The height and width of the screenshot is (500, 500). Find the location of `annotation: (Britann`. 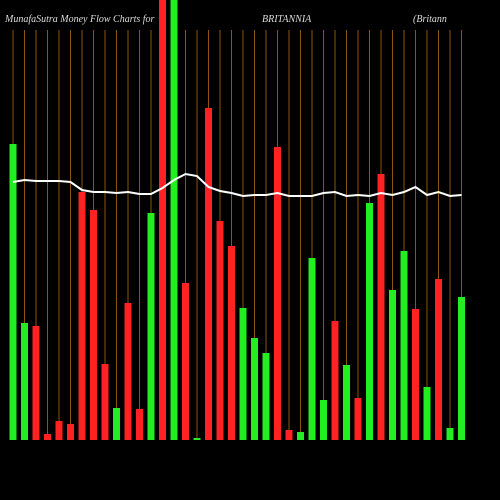

annotation: (Britann is located at coordinates (430, 19).